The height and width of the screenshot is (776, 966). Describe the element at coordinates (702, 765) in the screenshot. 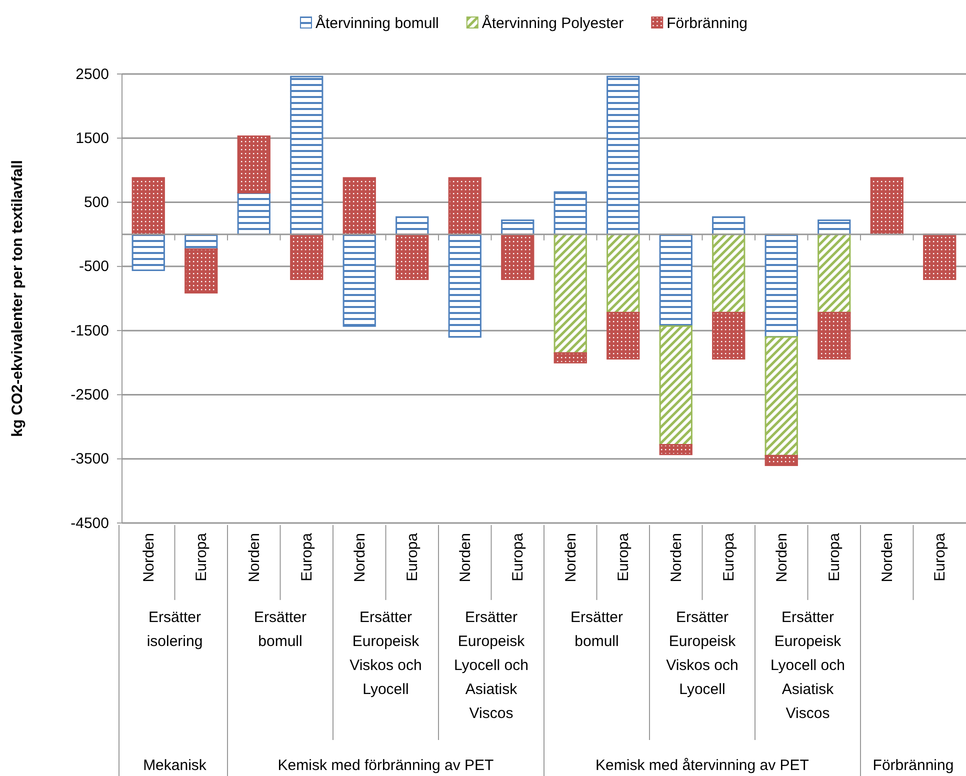

I see `text: Kemisk med återvinning av PET` at that location.